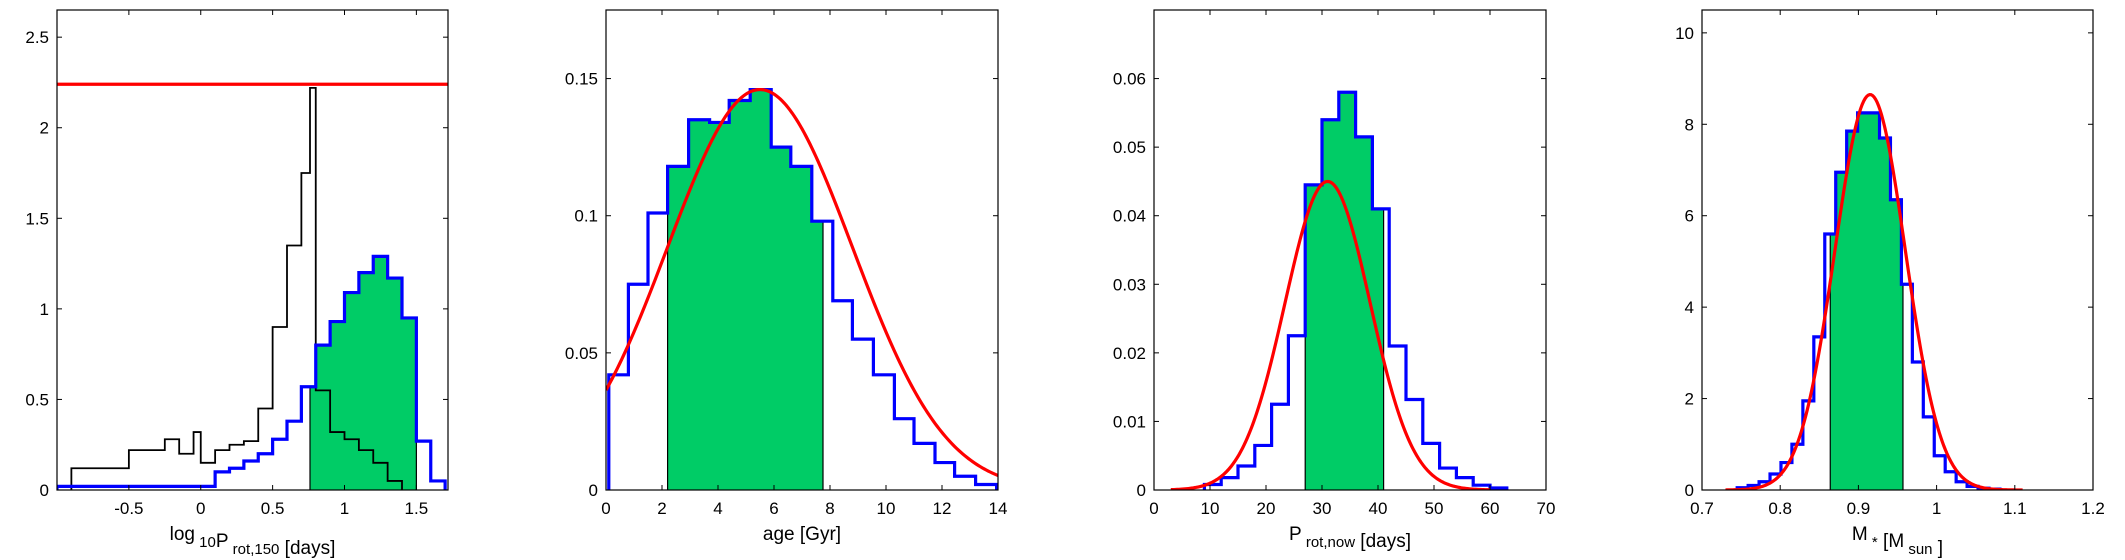 This screenshot has height=560, width=2125. I want to click on y-tick-label: 0.15, so click(581, 79).